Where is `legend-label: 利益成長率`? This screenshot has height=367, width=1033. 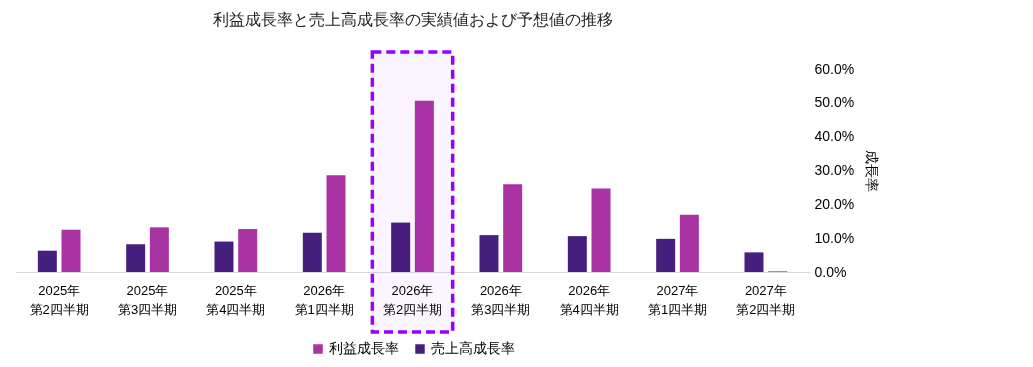 legend-label: 利益成長率 is located at coordinates (364, 348).